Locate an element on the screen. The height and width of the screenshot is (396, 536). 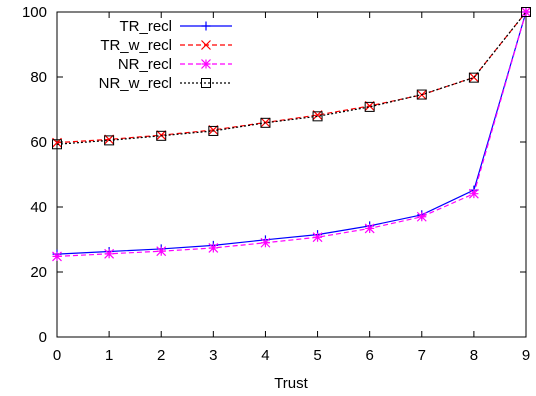
x-tick-label: 7 is located at coordinates (422, 355).